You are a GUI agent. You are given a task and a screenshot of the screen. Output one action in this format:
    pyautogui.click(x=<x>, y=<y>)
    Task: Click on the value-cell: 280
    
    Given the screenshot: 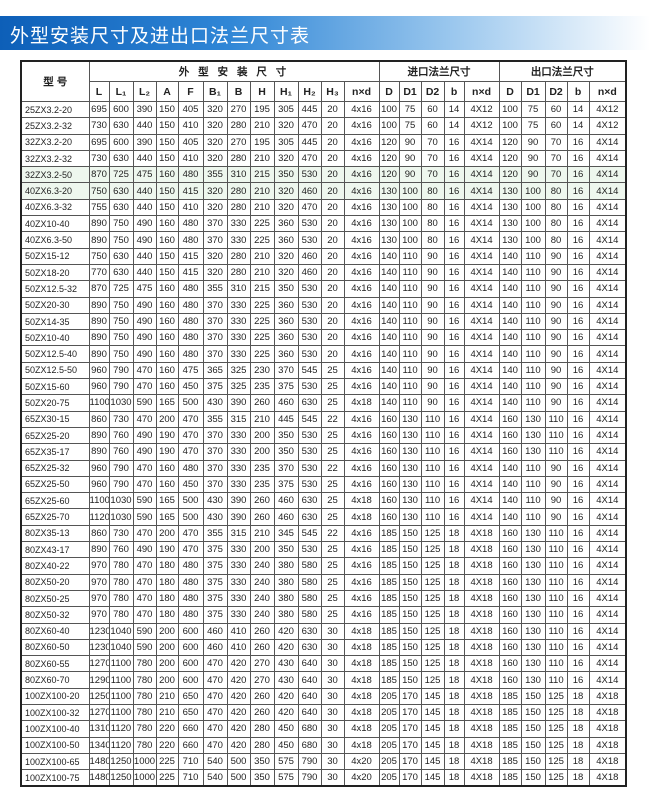 What is the action you would take?
    pyautogui.click(x=262, y=729)
    